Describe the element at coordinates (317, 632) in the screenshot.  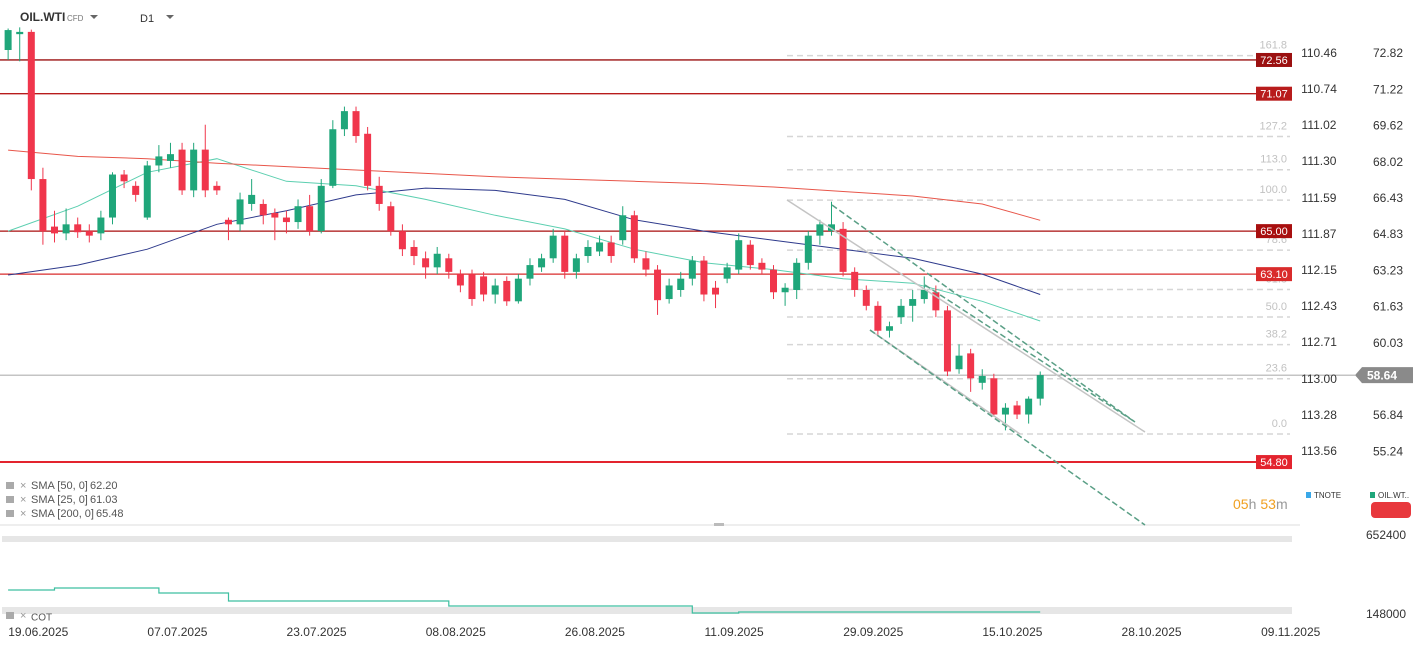
I see `x-tick-label: 23.07.2025` at that location.